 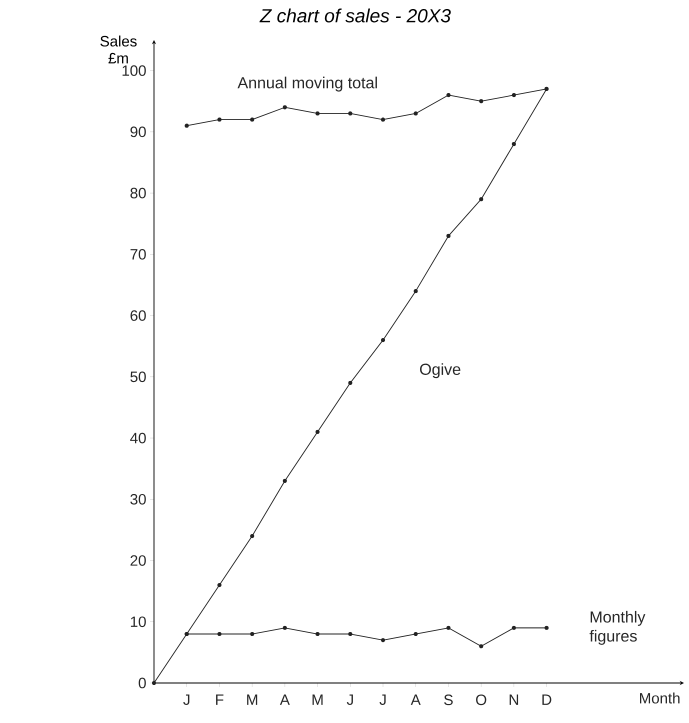 I want to click on text: Ogive, so click(x=440, y=370).